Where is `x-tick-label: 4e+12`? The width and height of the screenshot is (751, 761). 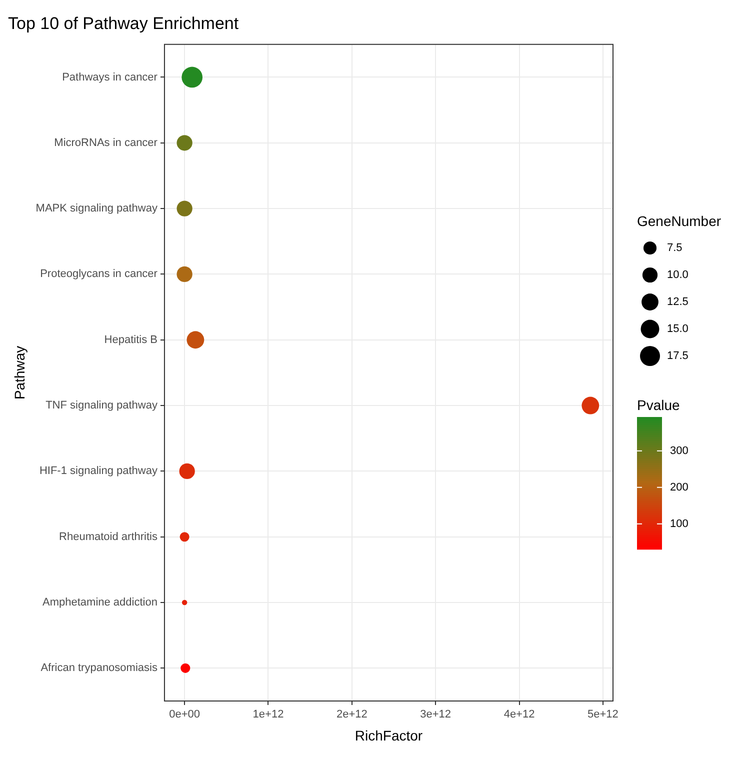
x-tick-label: 4e+12 is located at coordinates (519, 714).